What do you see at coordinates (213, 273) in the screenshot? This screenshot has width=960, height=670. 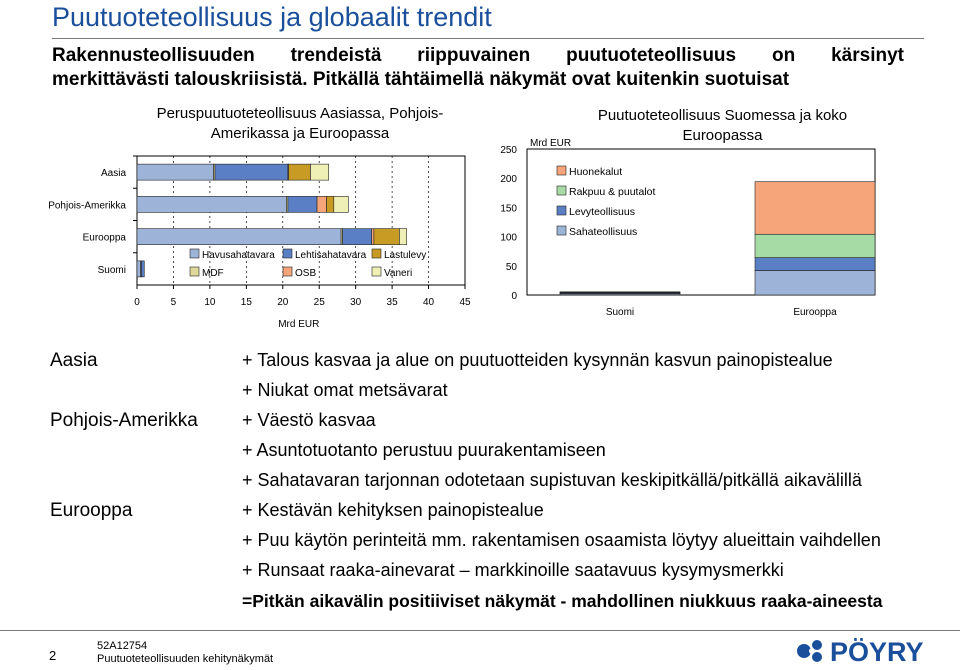 I see `chart1-legend-label: MDF` at bounding box center [213, 273].